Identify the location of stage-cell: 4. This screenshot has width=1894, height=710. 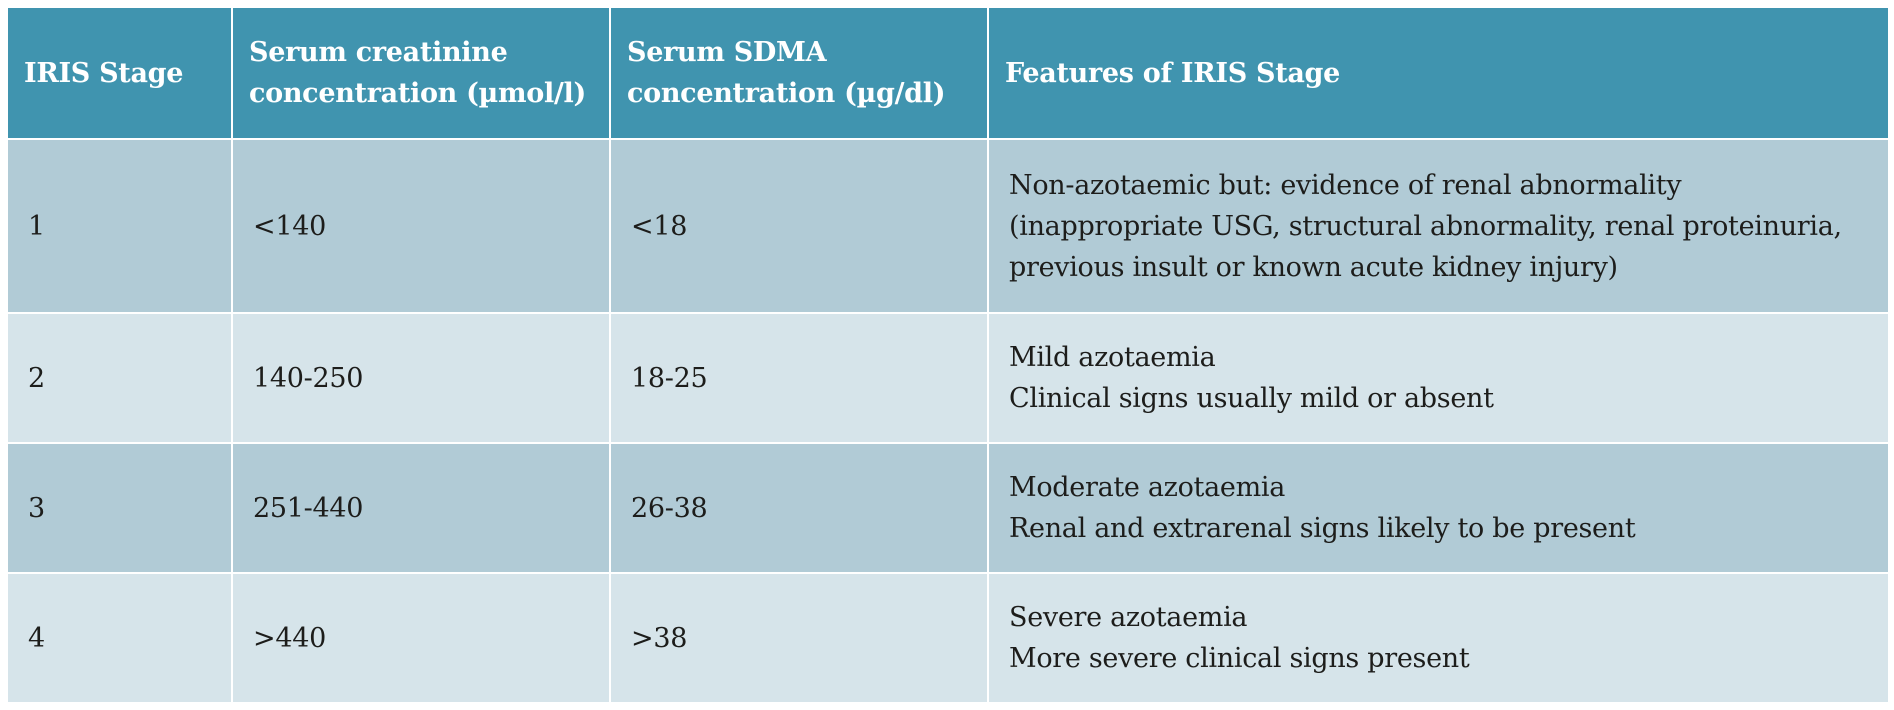
(119, 638).